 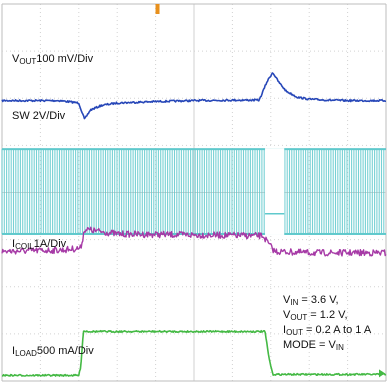 What do you see at coordinates (158, 9) in the screenshot?
I see `trigger-marker-icon` at bounding box center [158, 9].